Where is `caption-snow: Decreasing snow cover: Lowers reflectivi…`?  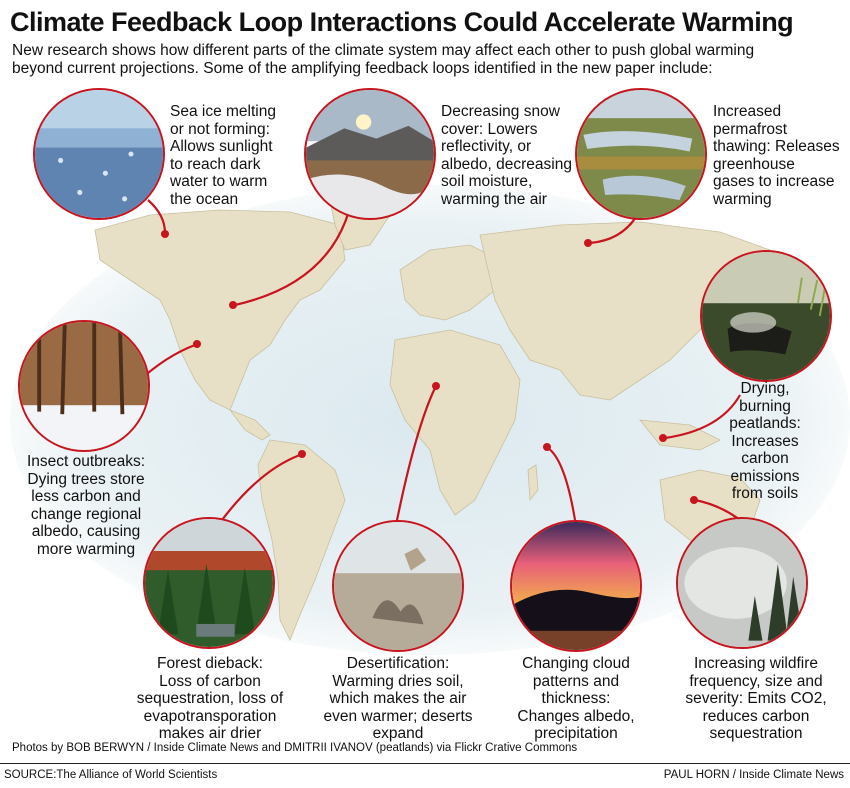 caption-snow: Decreasing snow cover: Lowers reflectivi… is located at coordinates (506, 155).